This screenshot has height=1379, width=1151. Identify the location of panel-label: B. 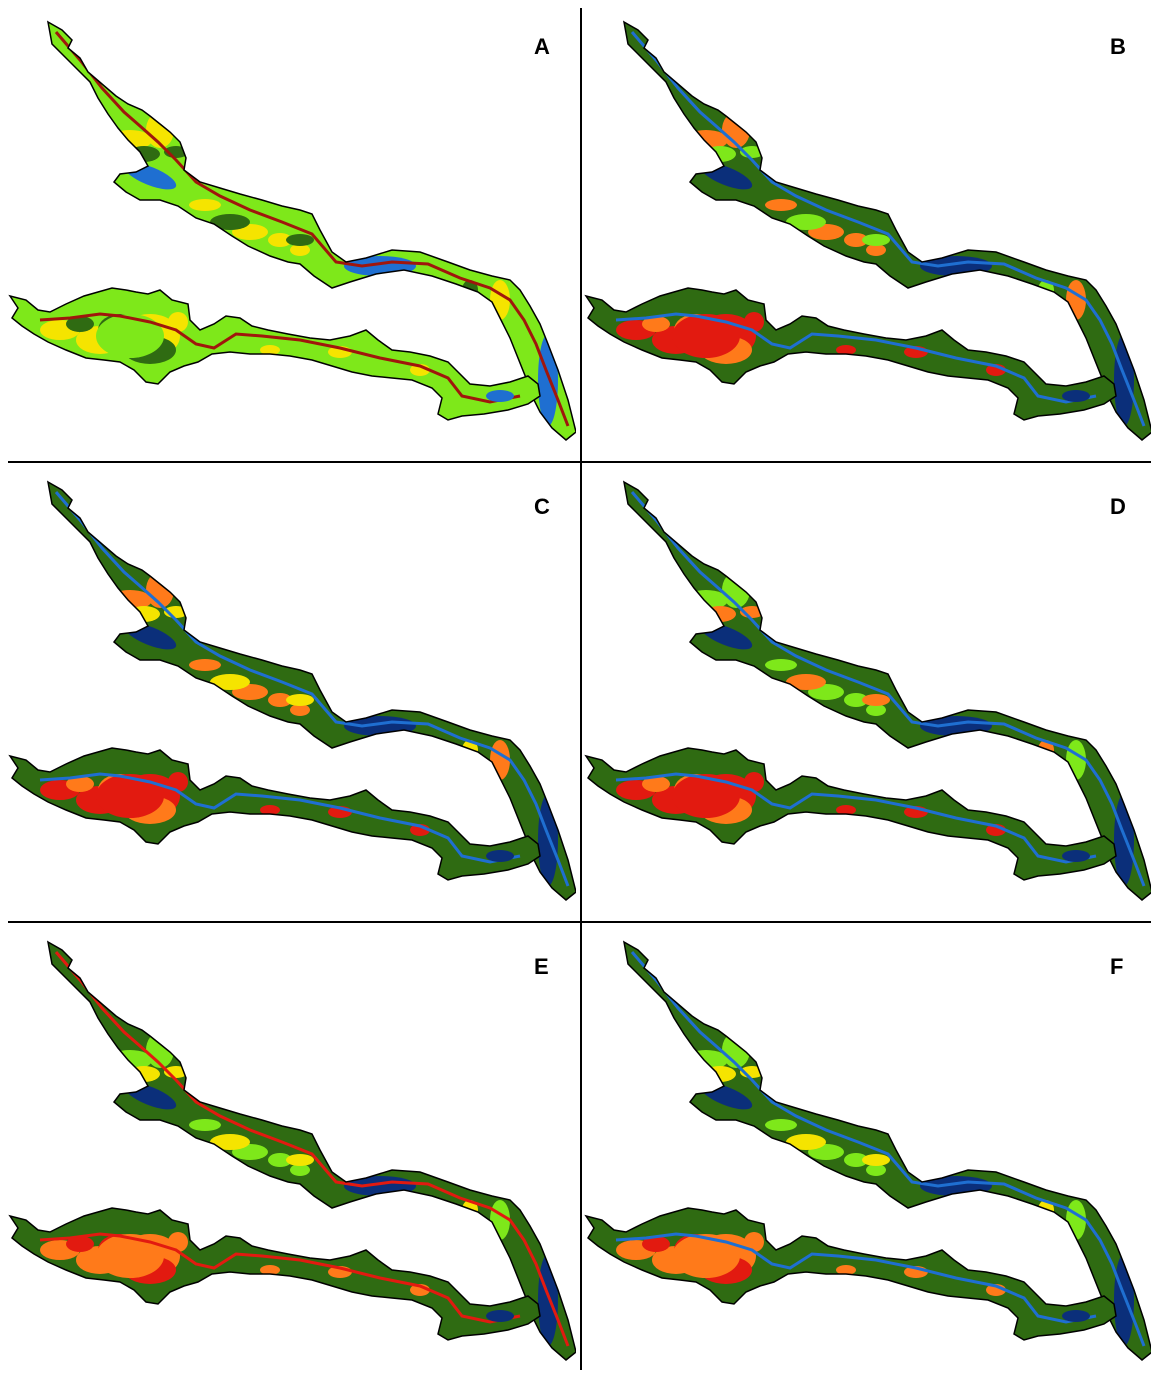
(1118, 46).